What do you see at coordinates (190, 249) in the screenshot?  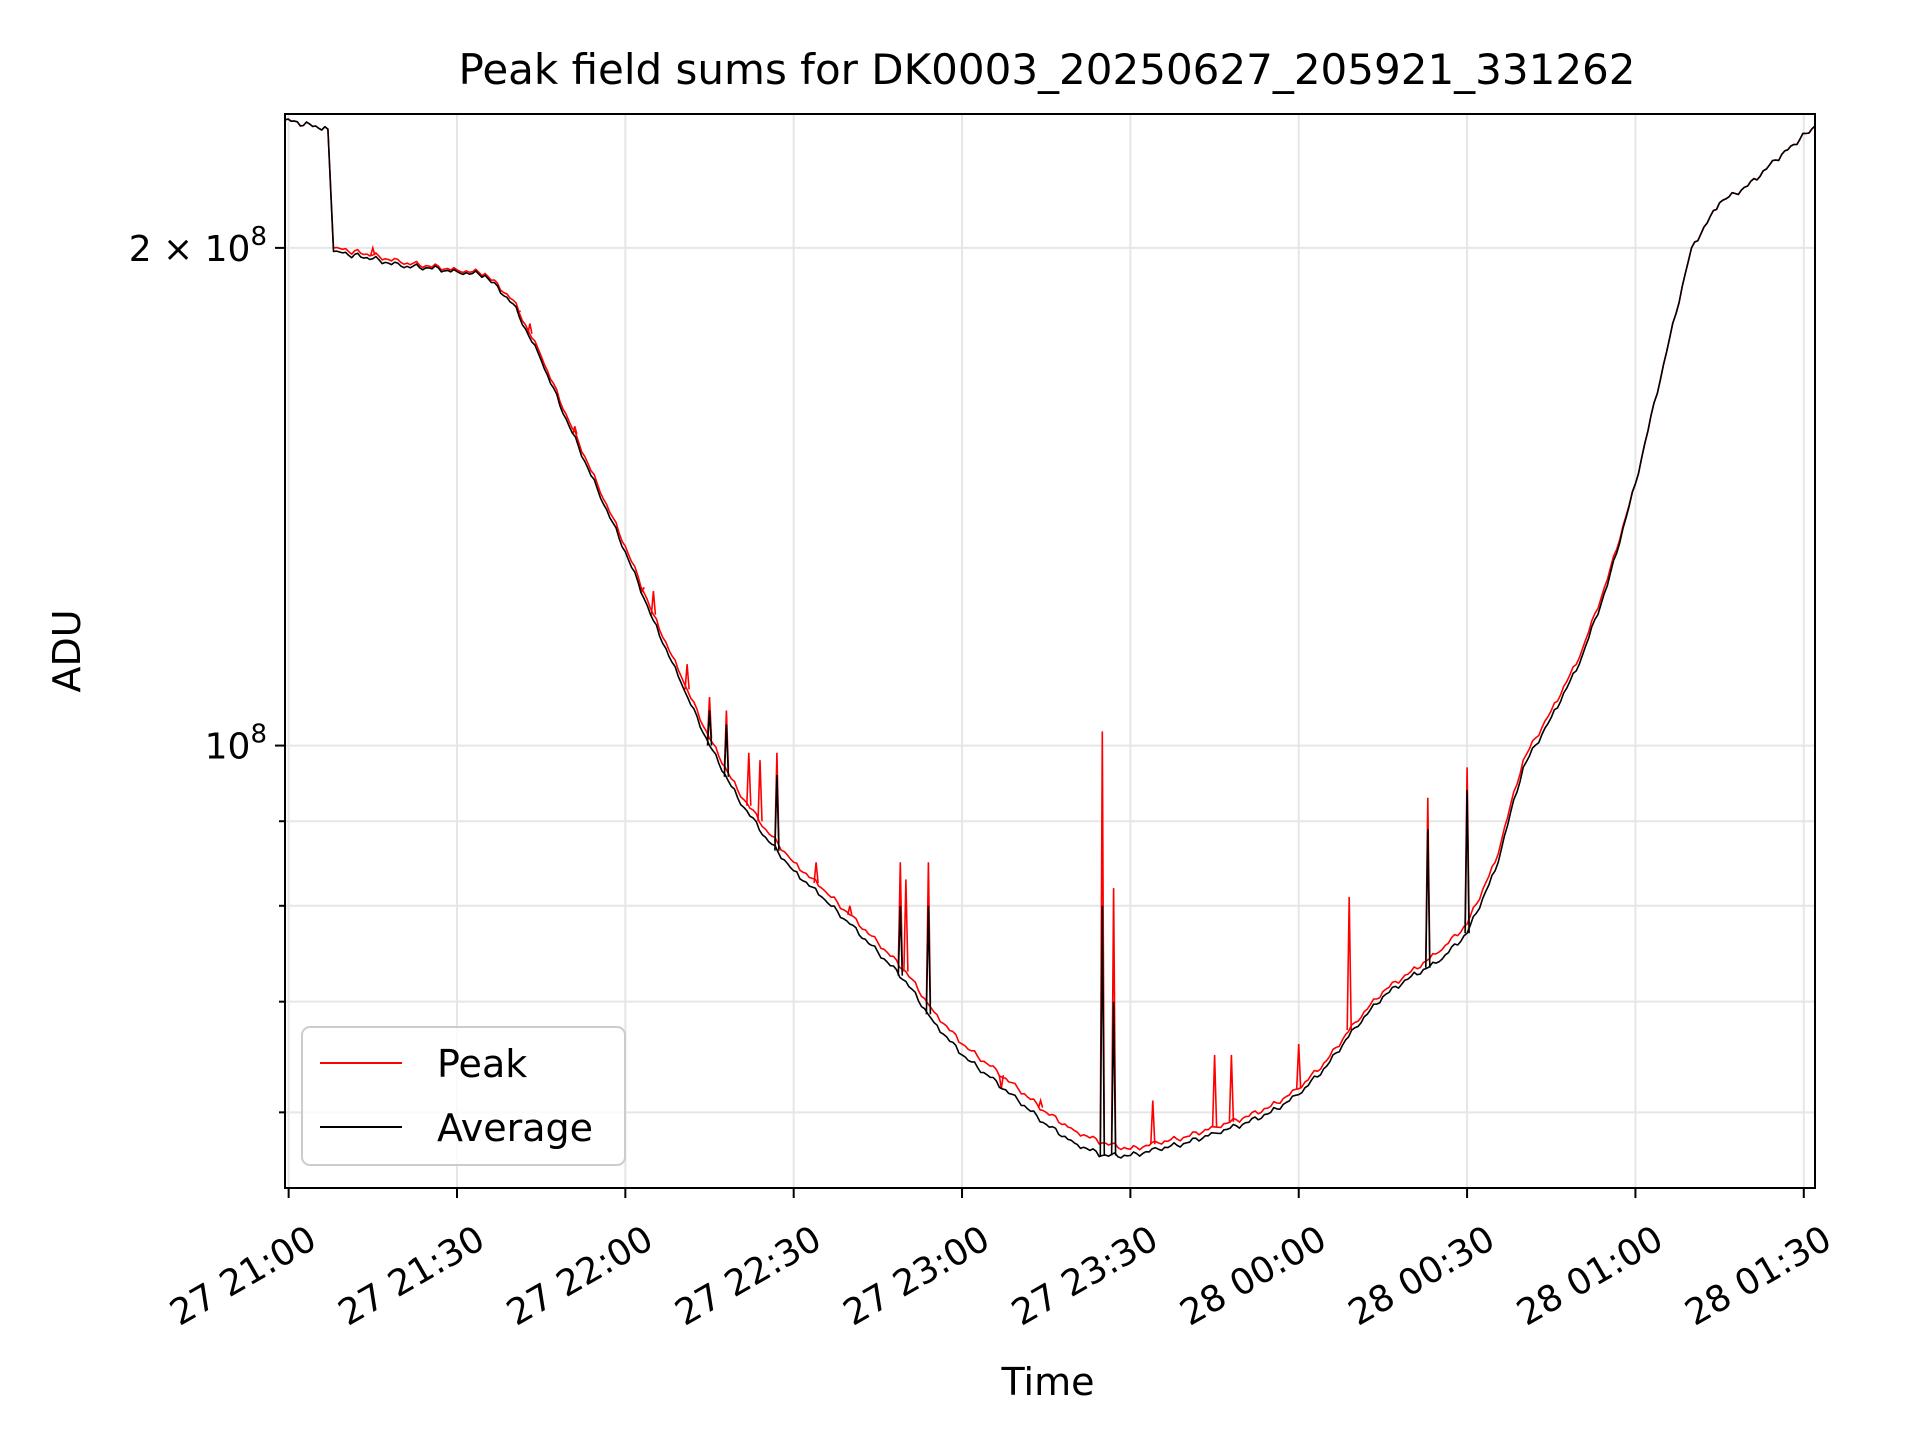 I see `y-tick-label-base: 2 × 10` at bounding box center [190, 249].